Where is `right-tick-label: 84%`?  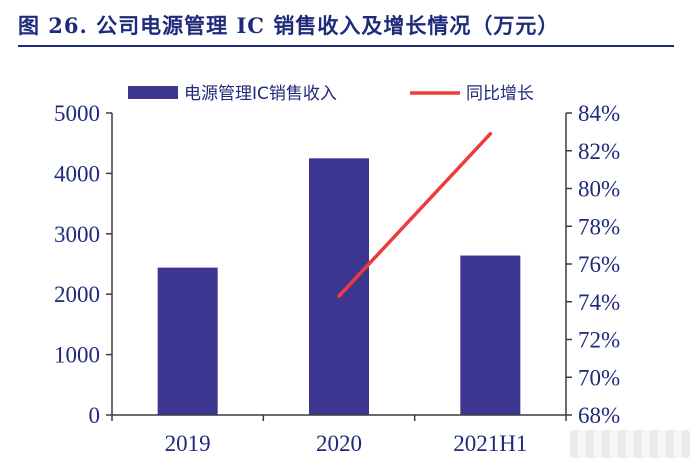 right-tick-label: 84% is located at coordinates (599, 113).